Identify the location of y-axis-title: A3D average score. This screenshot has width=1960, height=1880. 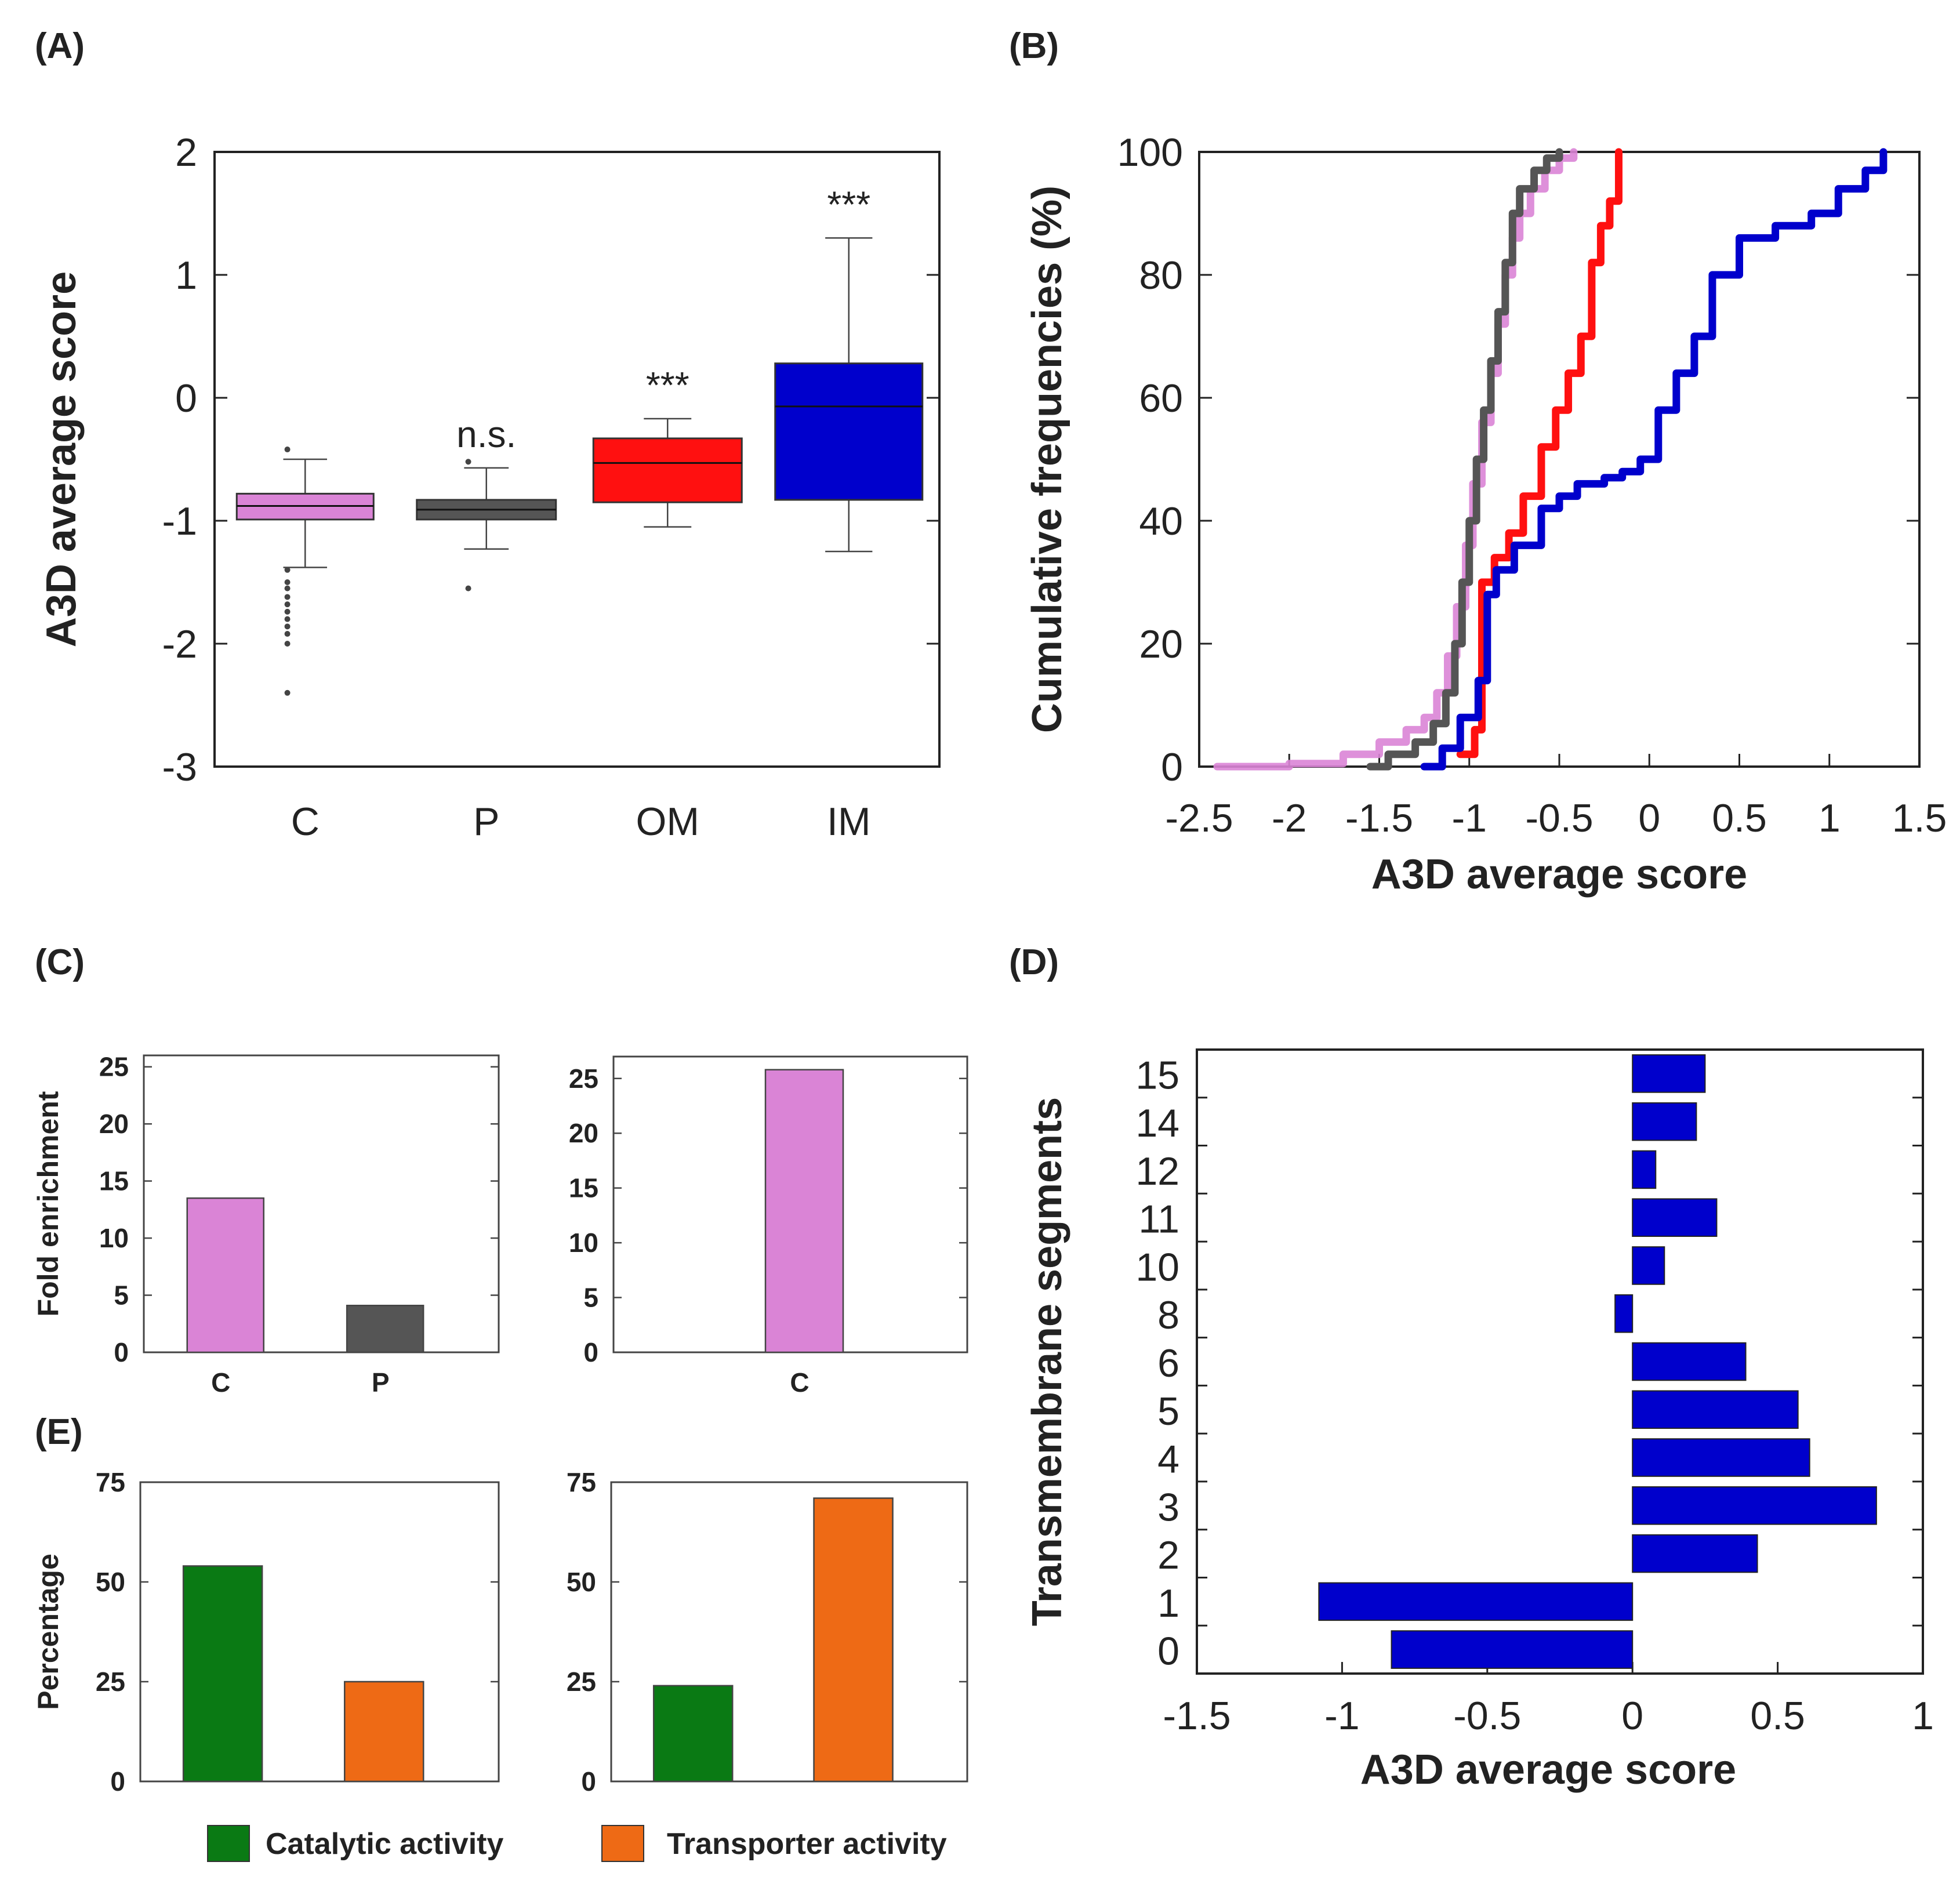
(61, 459).